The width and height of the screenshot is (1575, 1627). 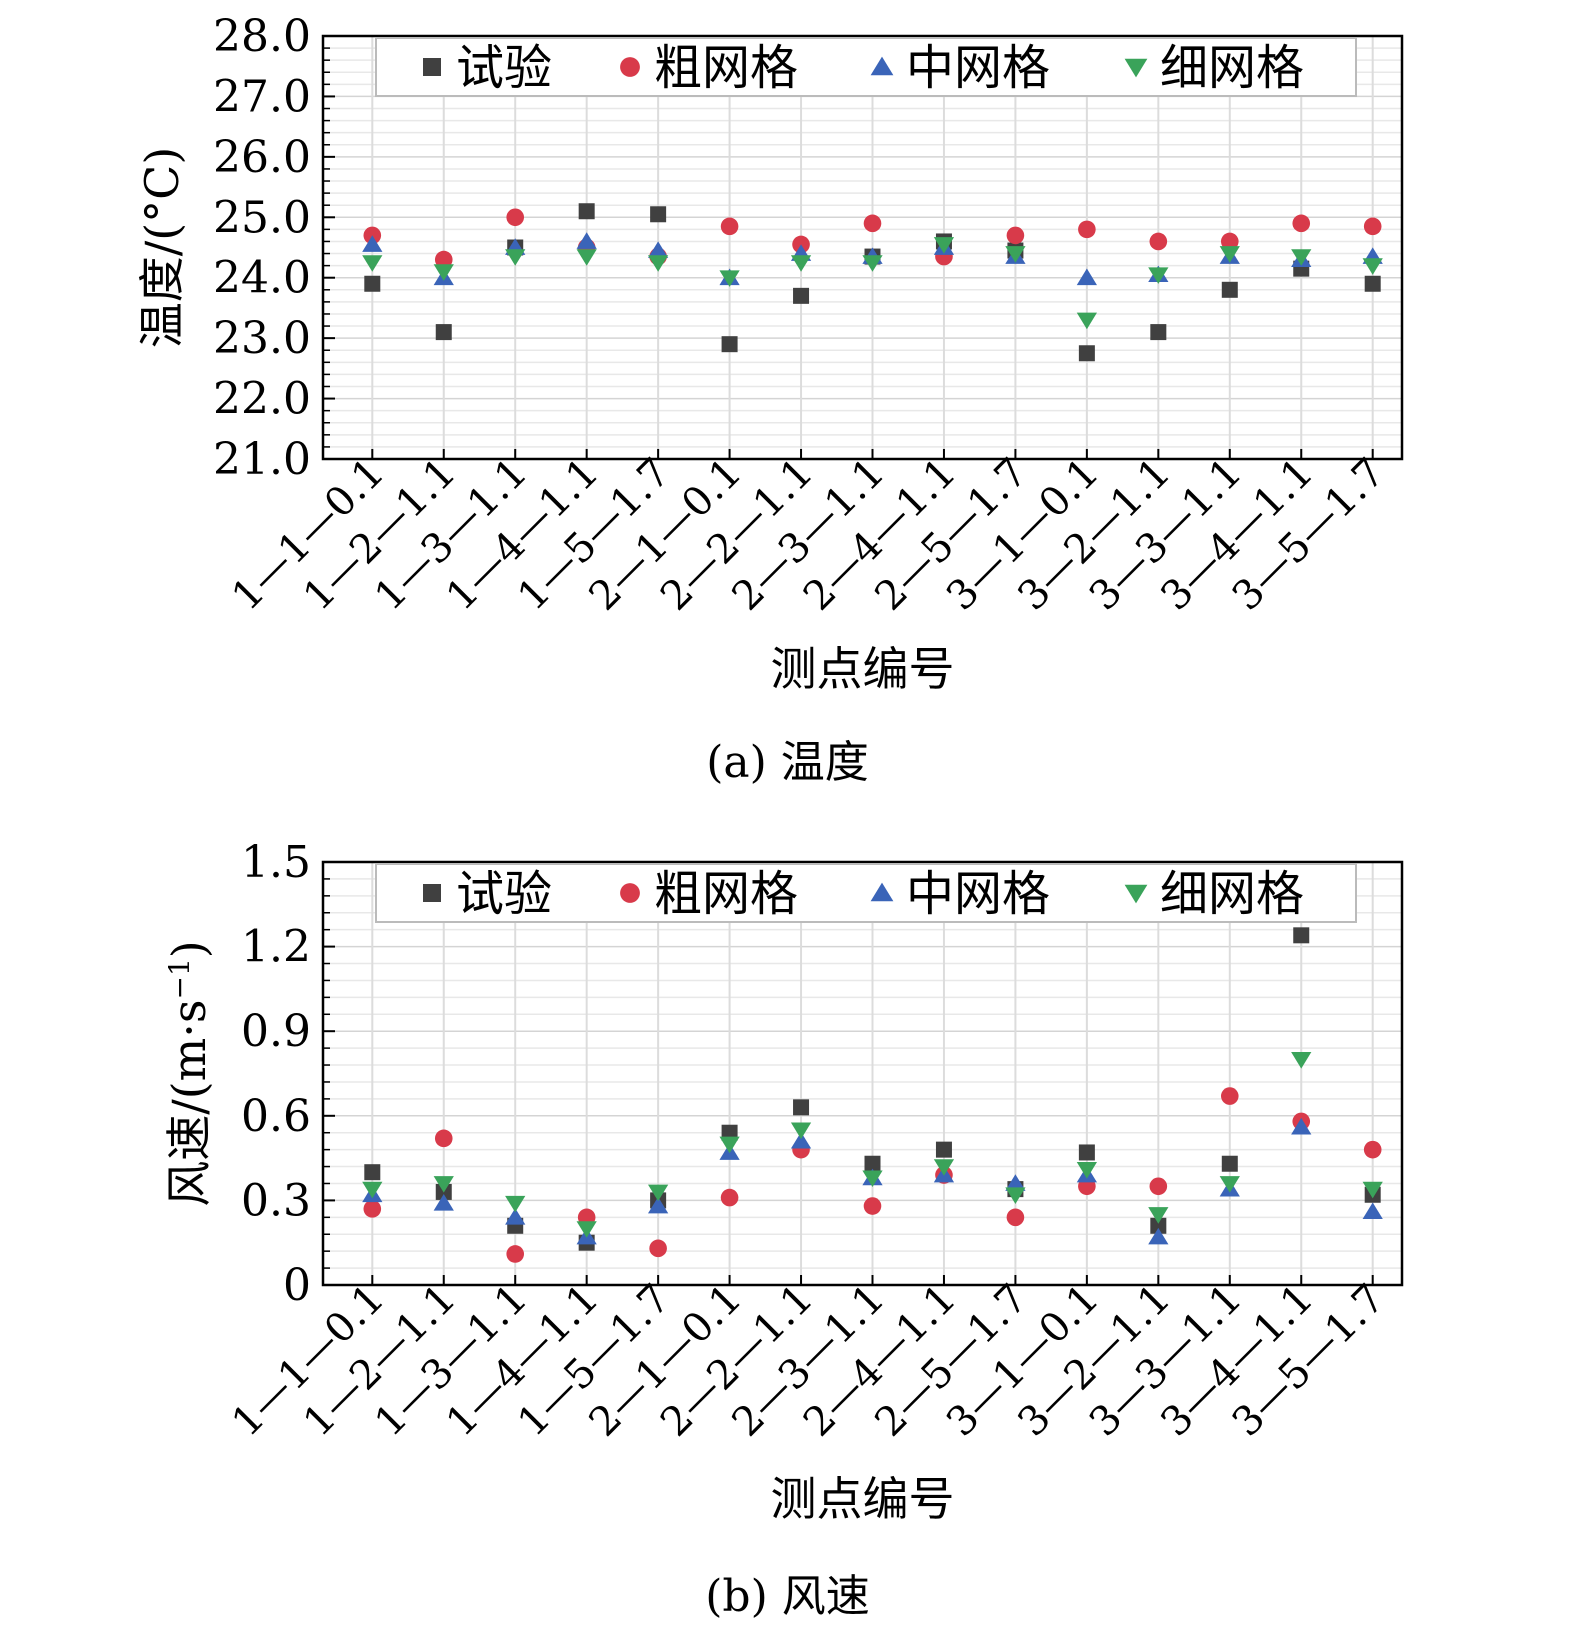 I want to click on y-tick-label: 0, so click(x=297, y=1285).